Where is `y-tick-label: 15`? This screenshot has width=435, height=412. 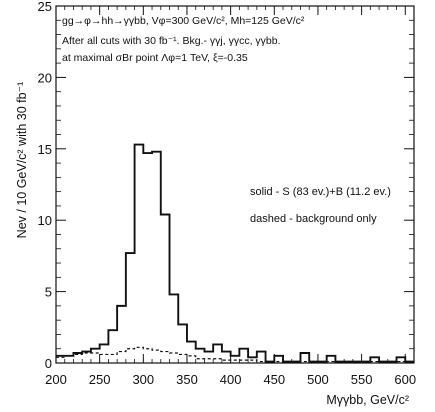 y-tick-label: 15 is located at coordinates (45, 149).